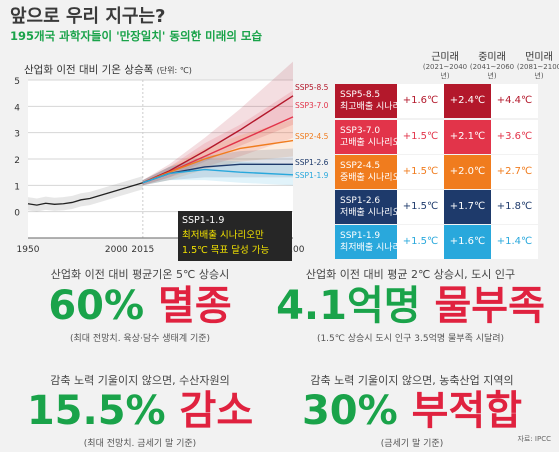 The height and width of the screenshot is (452, 559). What do you see at coordinates (17, 82) in the screenshot?
I see `y-tick-label: 5` at bounding box center [17, 82].